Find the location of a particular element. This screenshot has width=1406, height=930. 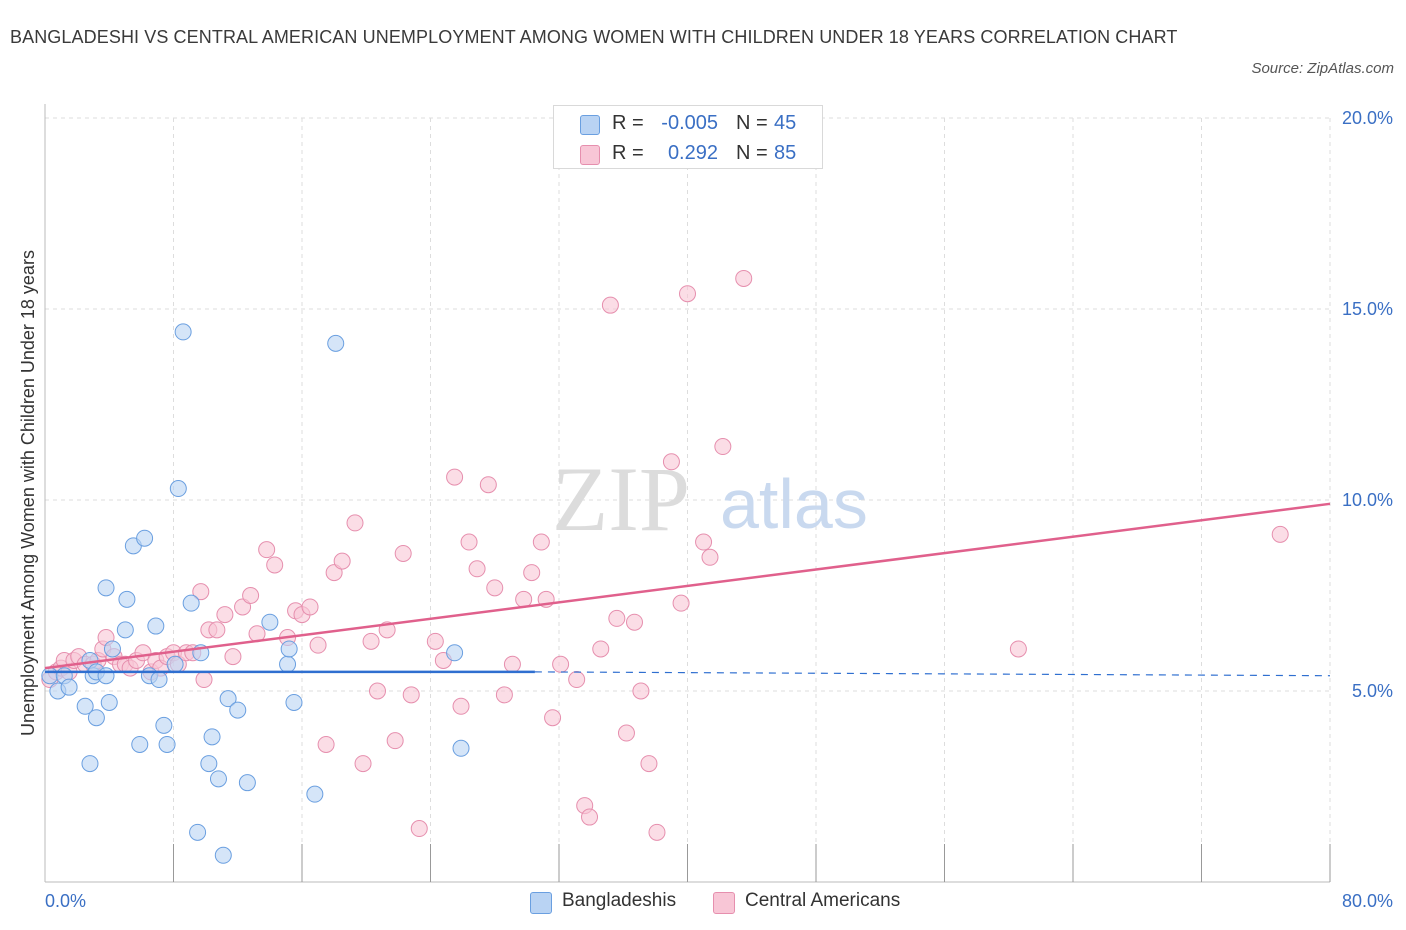

legend-n-value: 85 is located at coordinates (785, 153).